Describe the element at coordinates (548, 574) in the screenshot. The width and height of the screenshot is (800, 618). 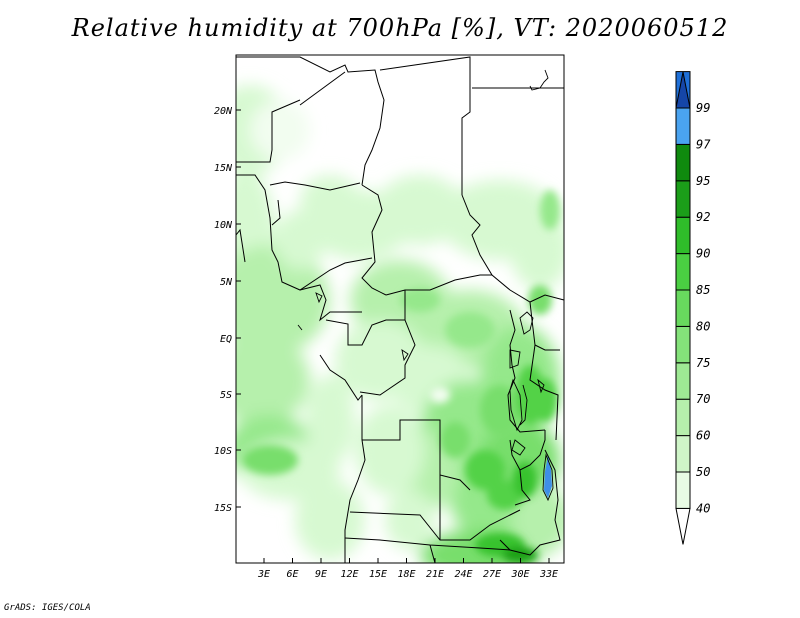
I see `lon-label: 33E` at that location.